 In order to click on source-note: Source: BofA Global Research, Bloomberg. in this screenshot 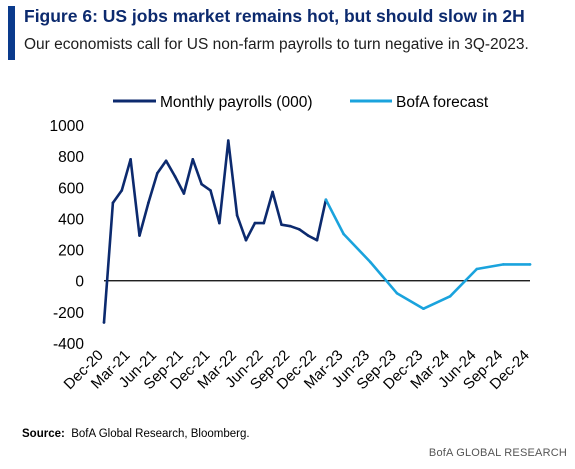, I will do `click(136, 434)`.